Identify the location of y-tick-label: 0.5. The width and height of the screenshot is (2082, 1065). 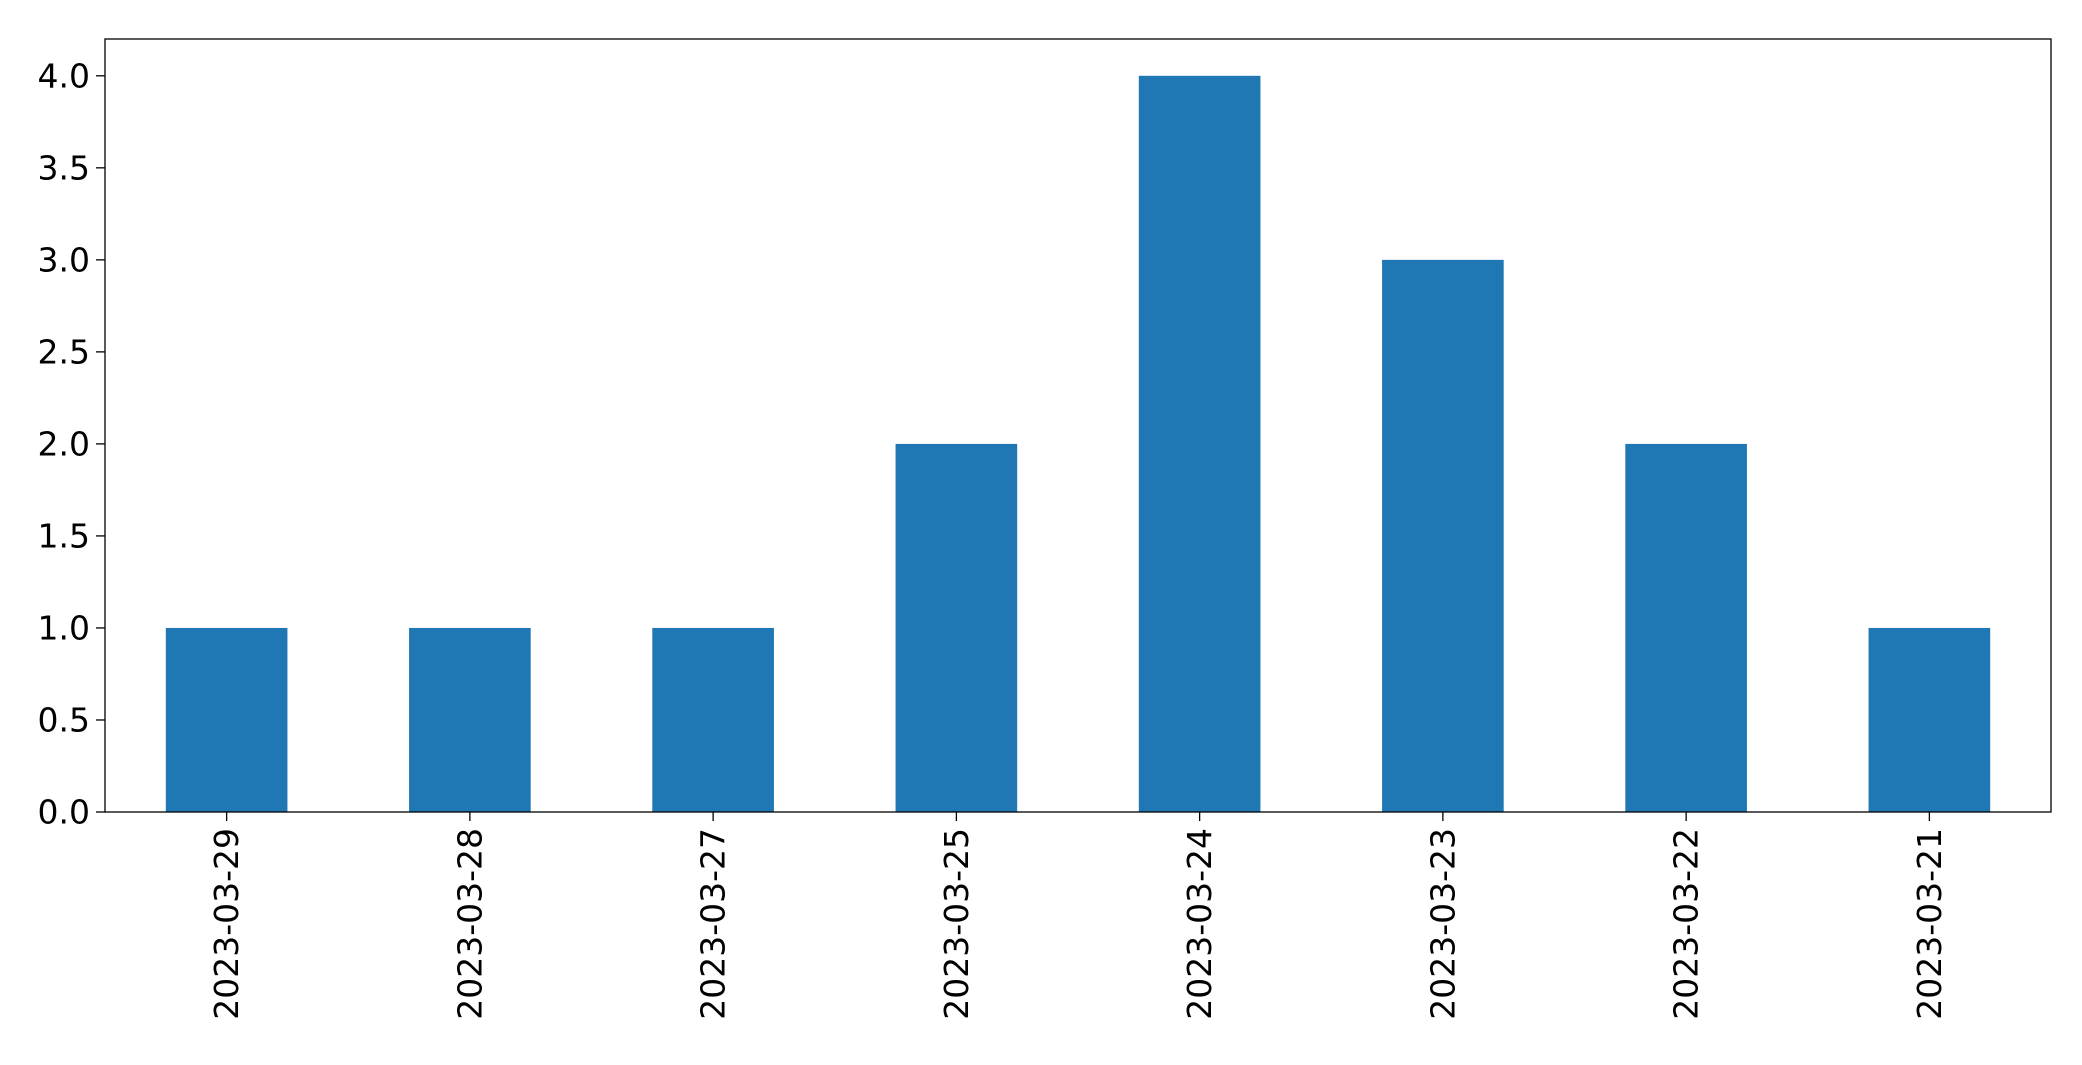
(64, 719).